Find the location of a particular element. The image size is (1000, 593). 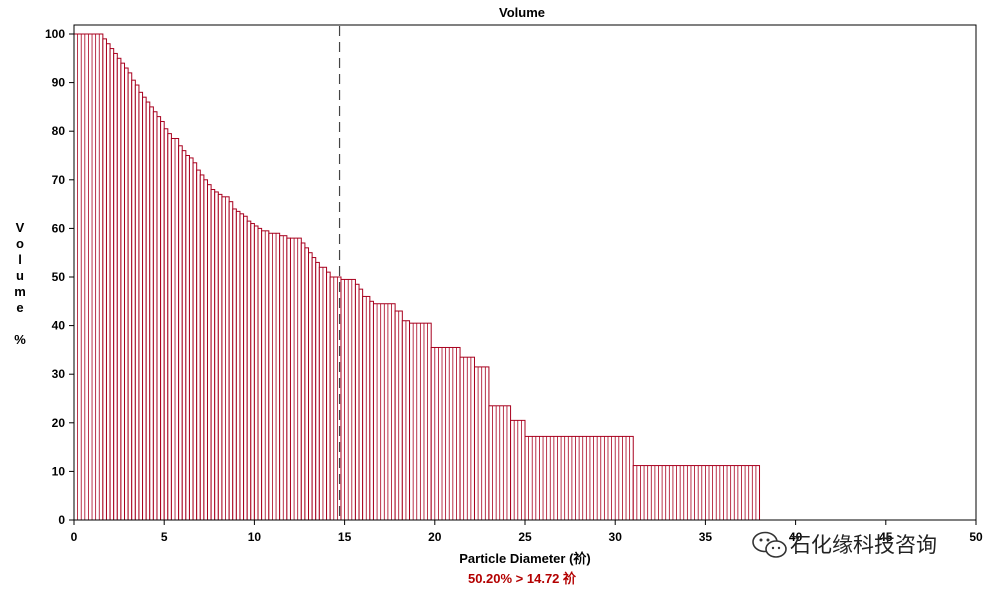

wechat-icon is located at coordinates (769, 544).